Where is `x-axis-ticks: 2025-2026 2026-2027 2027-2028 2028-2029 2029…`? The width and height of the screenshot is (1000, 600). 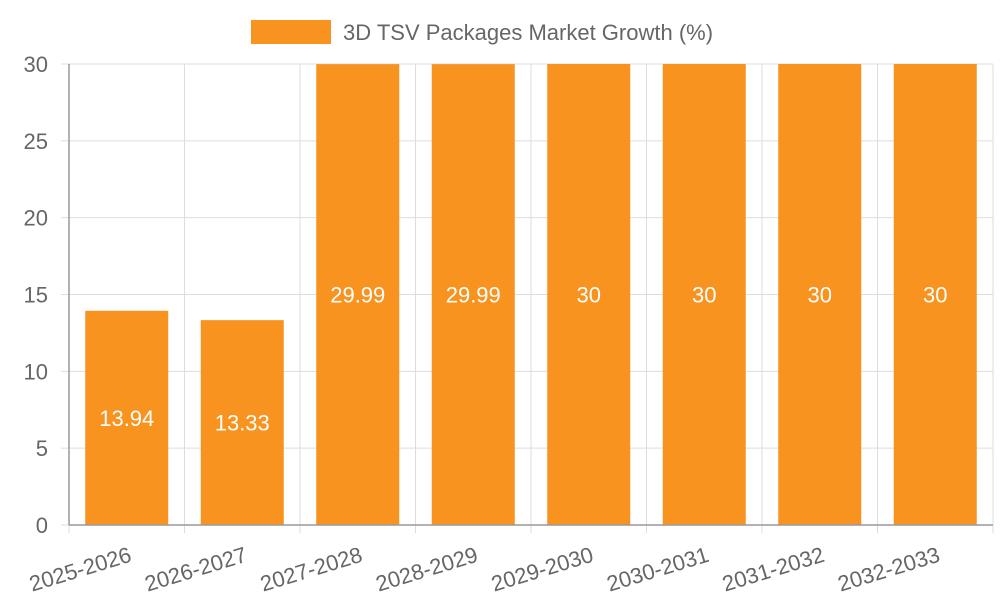 x-axis-ticks: 2025-2026 2026-2027 2027-2028 2028-2029 2029… is located at coordinates (484, 569).